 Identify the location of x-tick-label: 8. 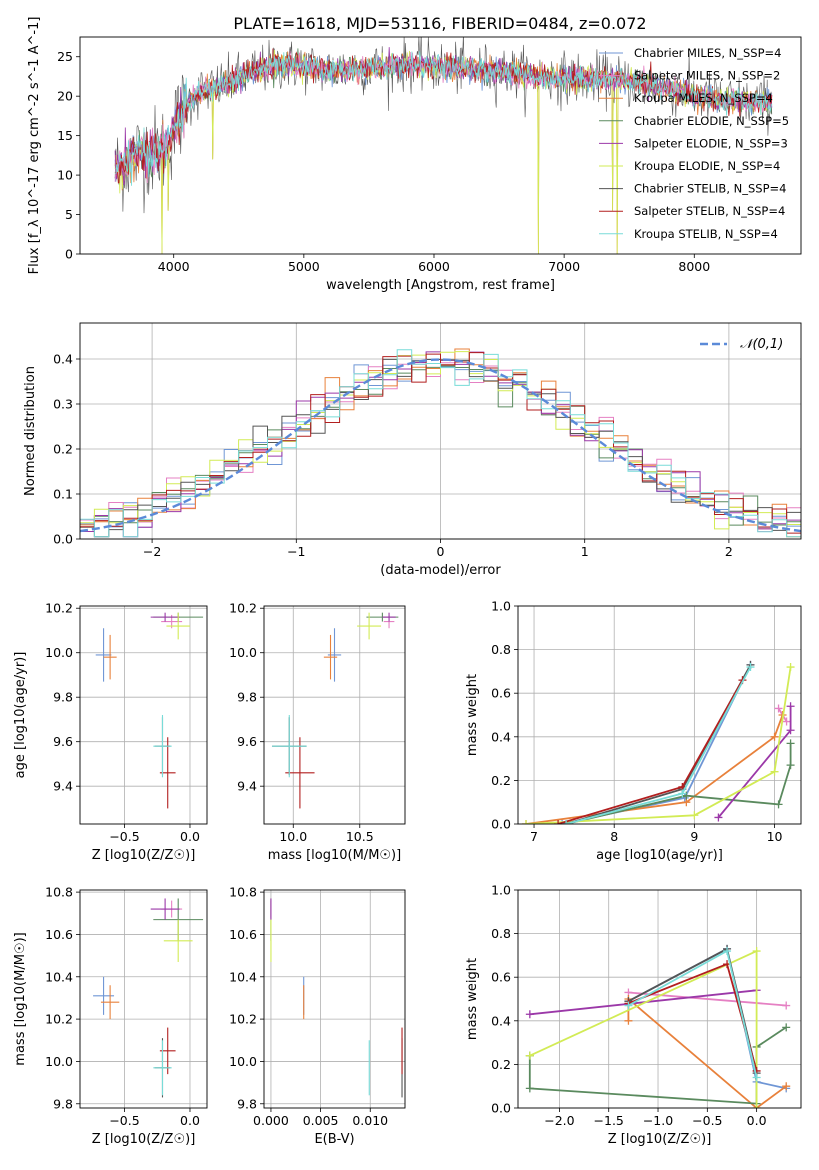
(614, 836).